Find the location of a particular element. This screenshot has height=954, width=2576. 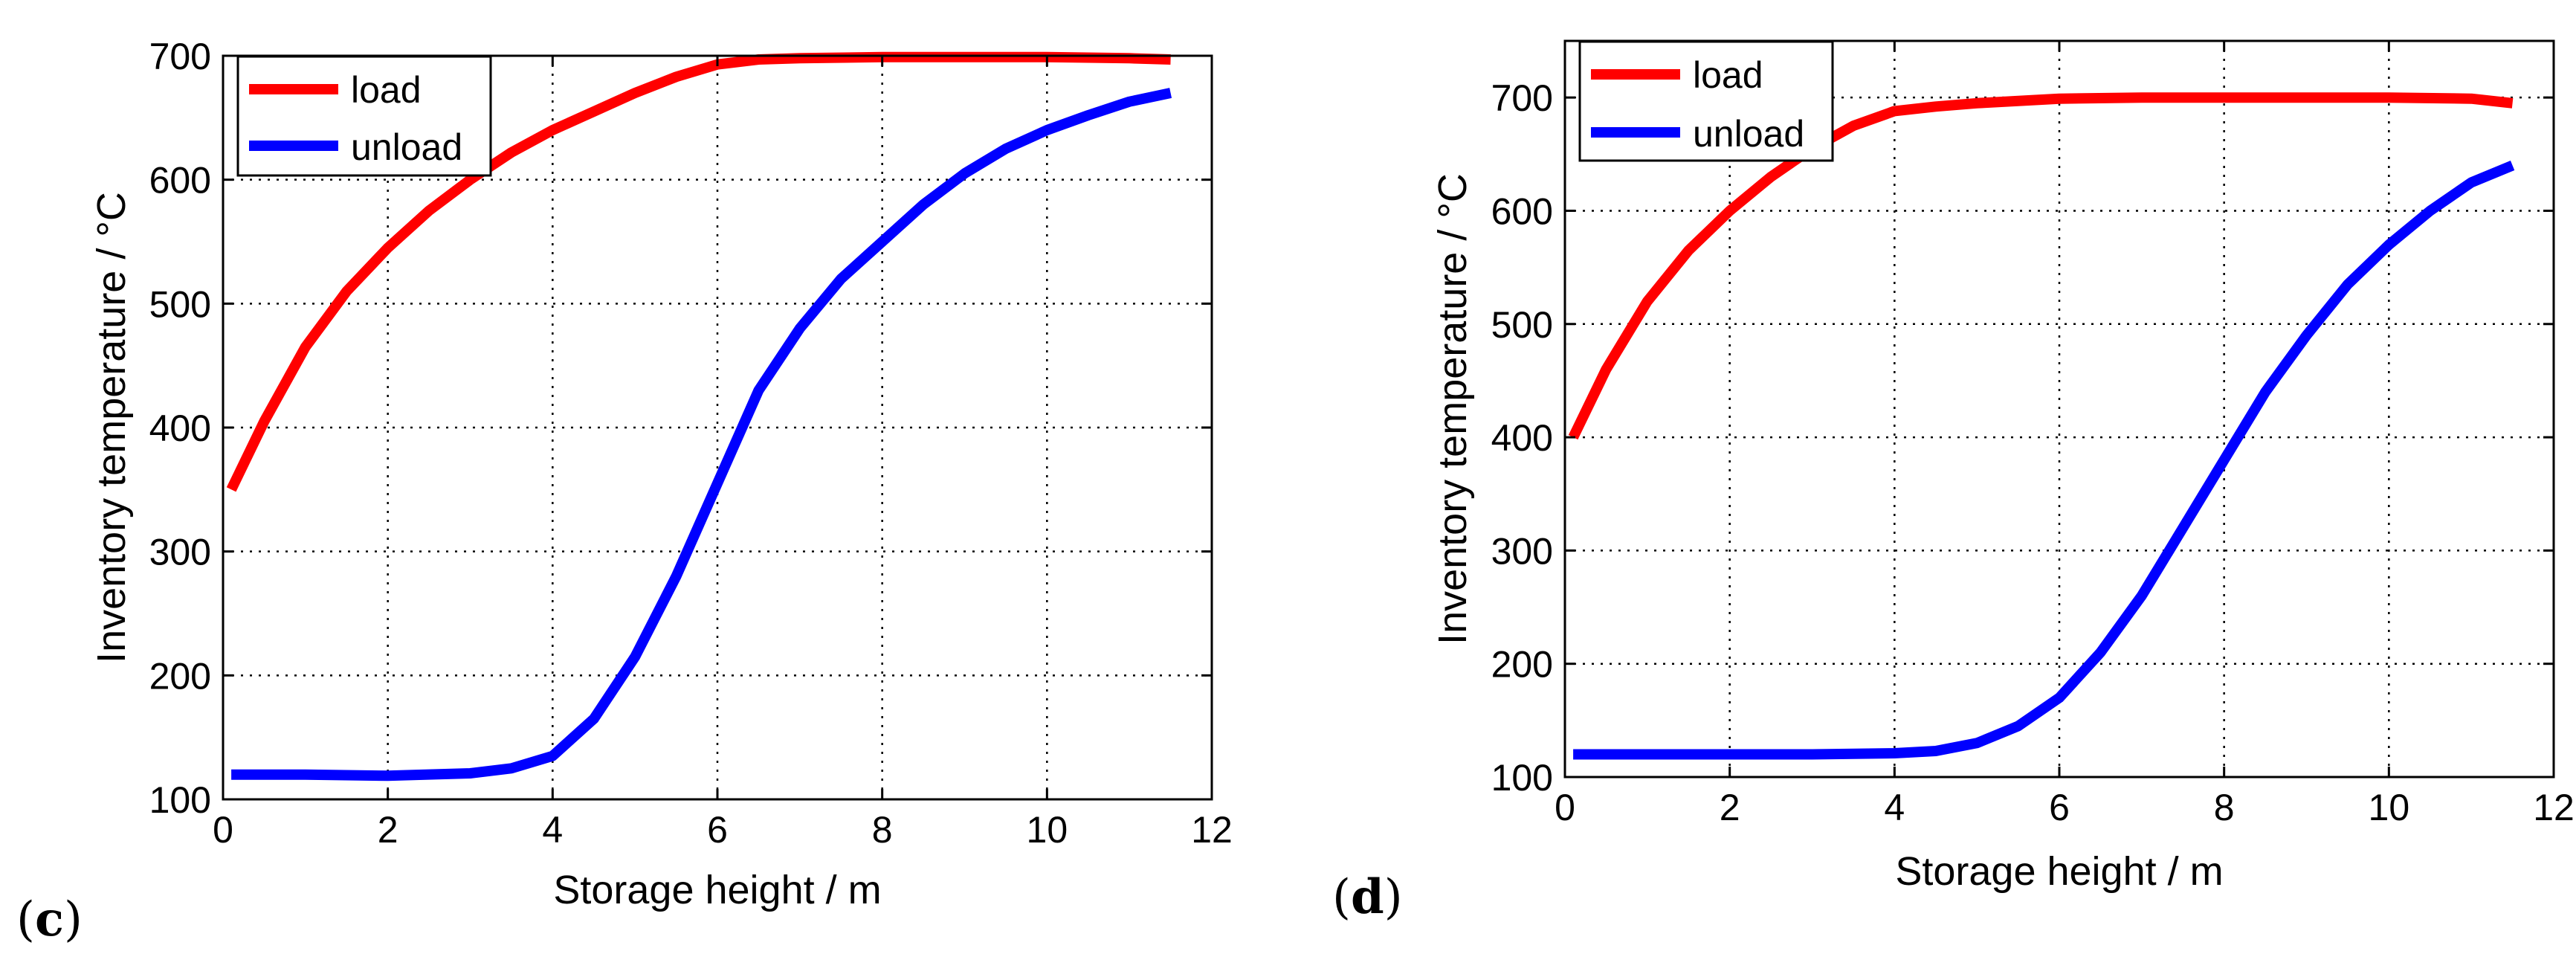

series-line-load is located at coordinates (2041, 266).